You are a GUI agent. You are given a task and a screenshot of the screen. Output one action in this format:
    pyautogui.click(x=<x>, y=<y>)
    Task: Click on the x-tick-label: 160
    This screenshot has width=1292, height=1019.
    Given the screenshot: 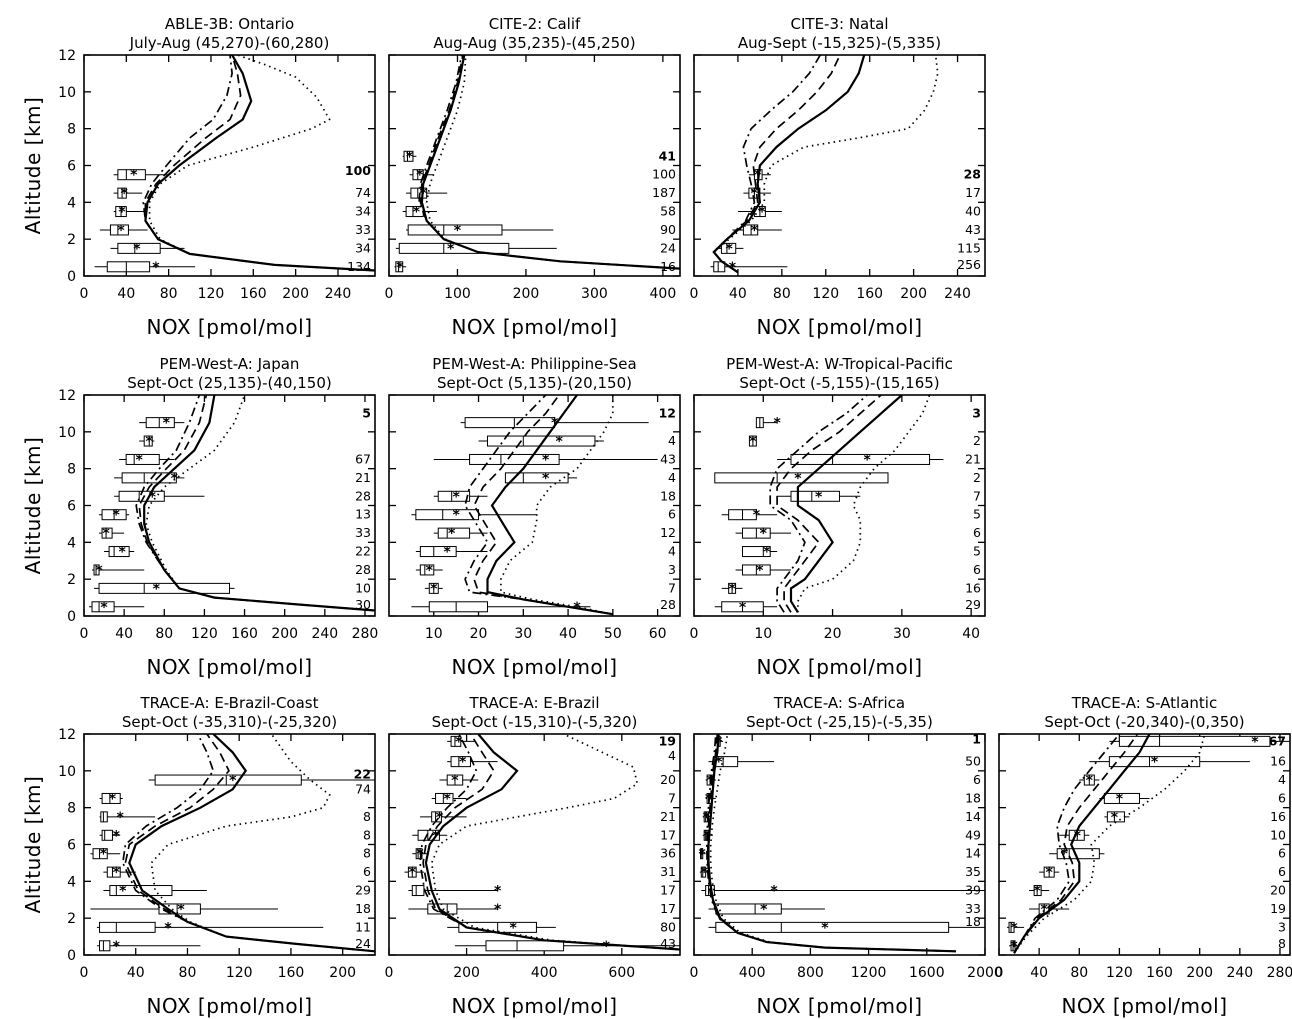 What is the action you would take?
    pyautogui.click(x=1159, y=973)
    